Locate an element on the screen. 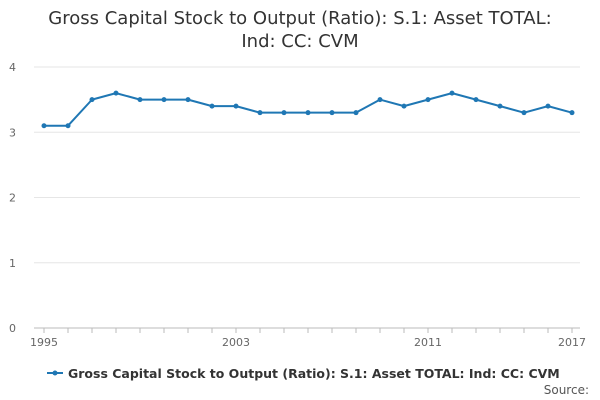  legend-marker-icon is located at coordinates (55, 373).